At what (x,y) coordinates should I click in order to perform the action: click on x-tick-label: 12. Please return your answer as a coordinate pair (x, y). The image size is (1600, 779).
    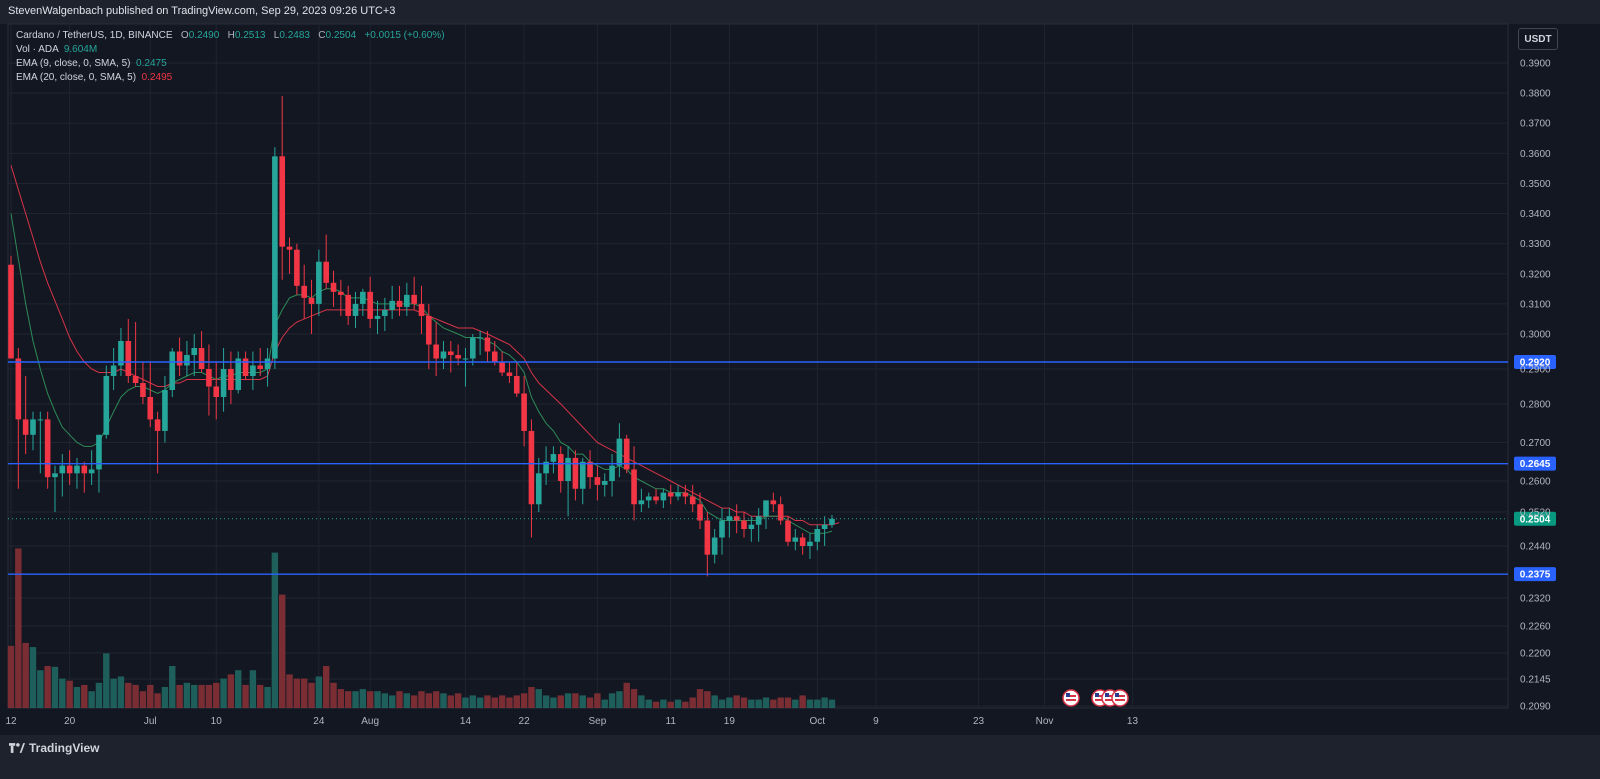
    Looking at the image, I should click on (11, 721).